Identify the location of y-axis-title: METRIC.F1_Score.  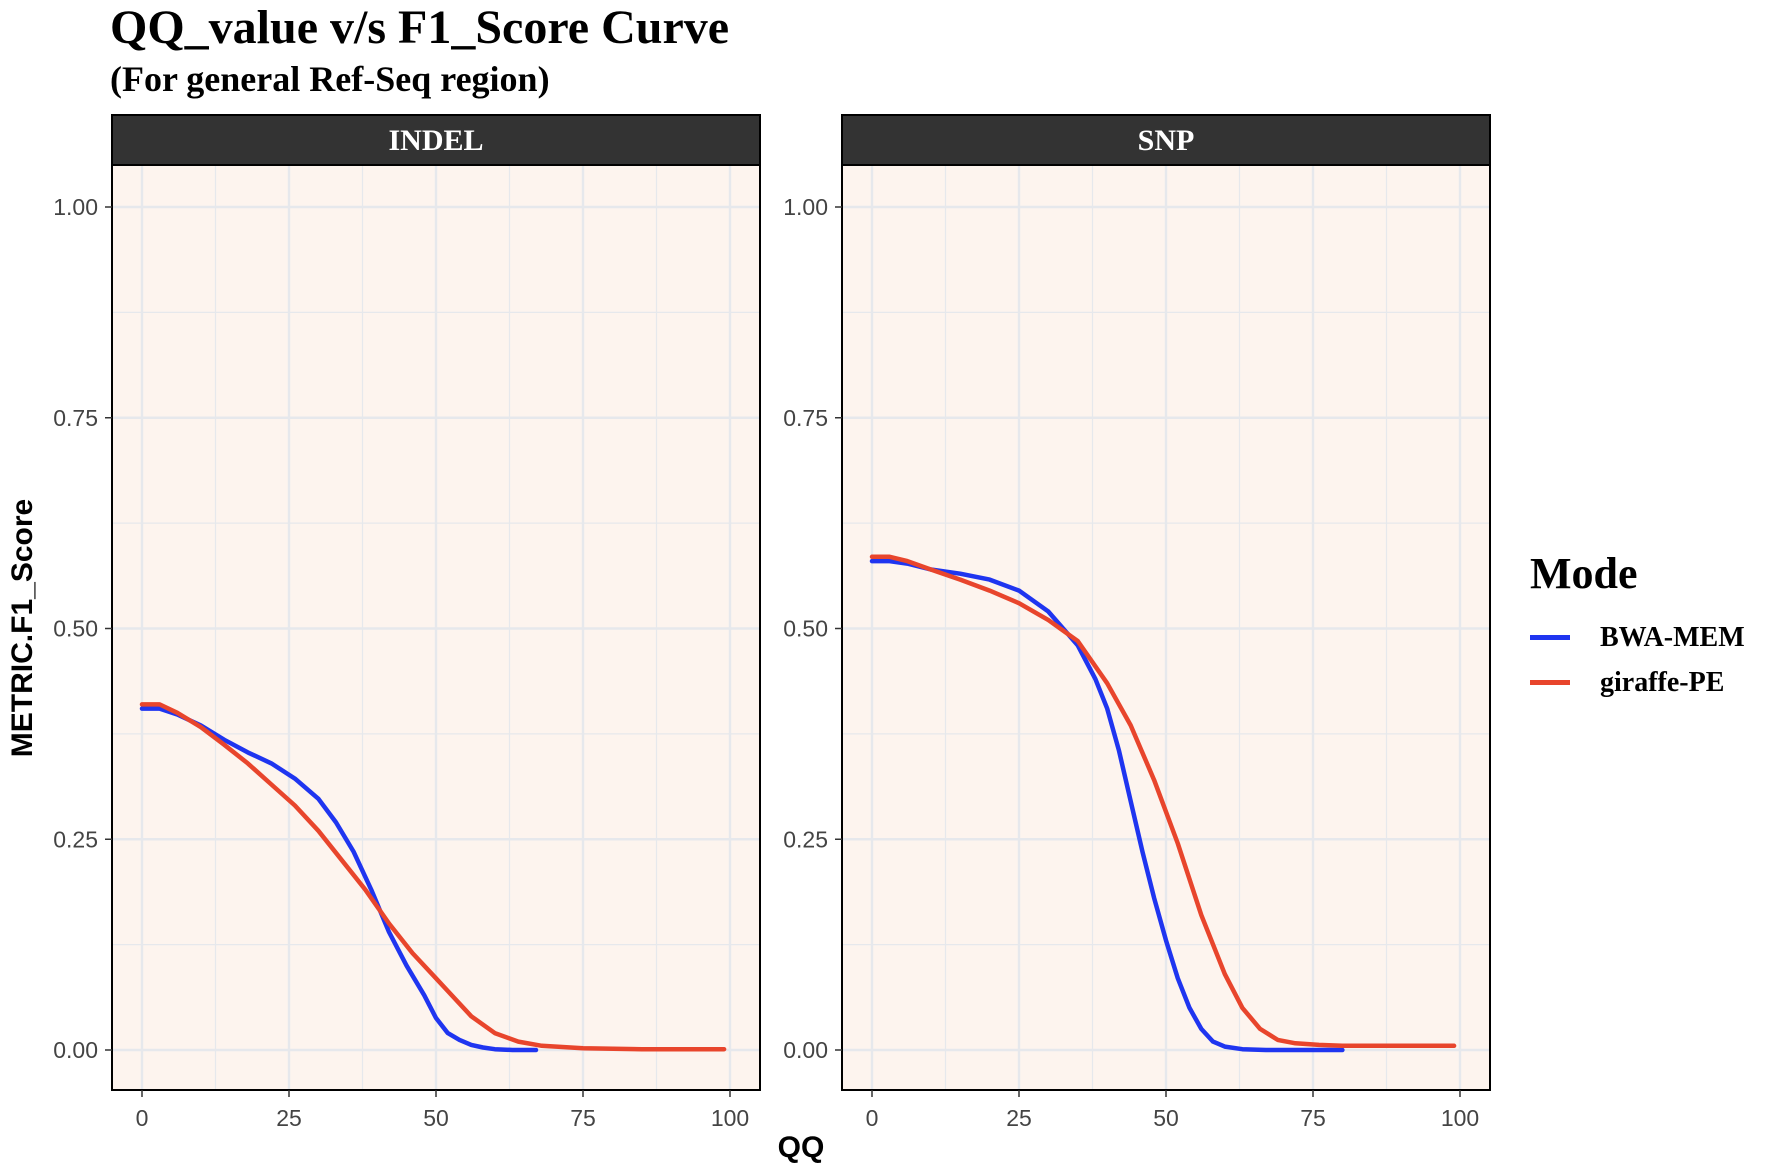
(22, 628).